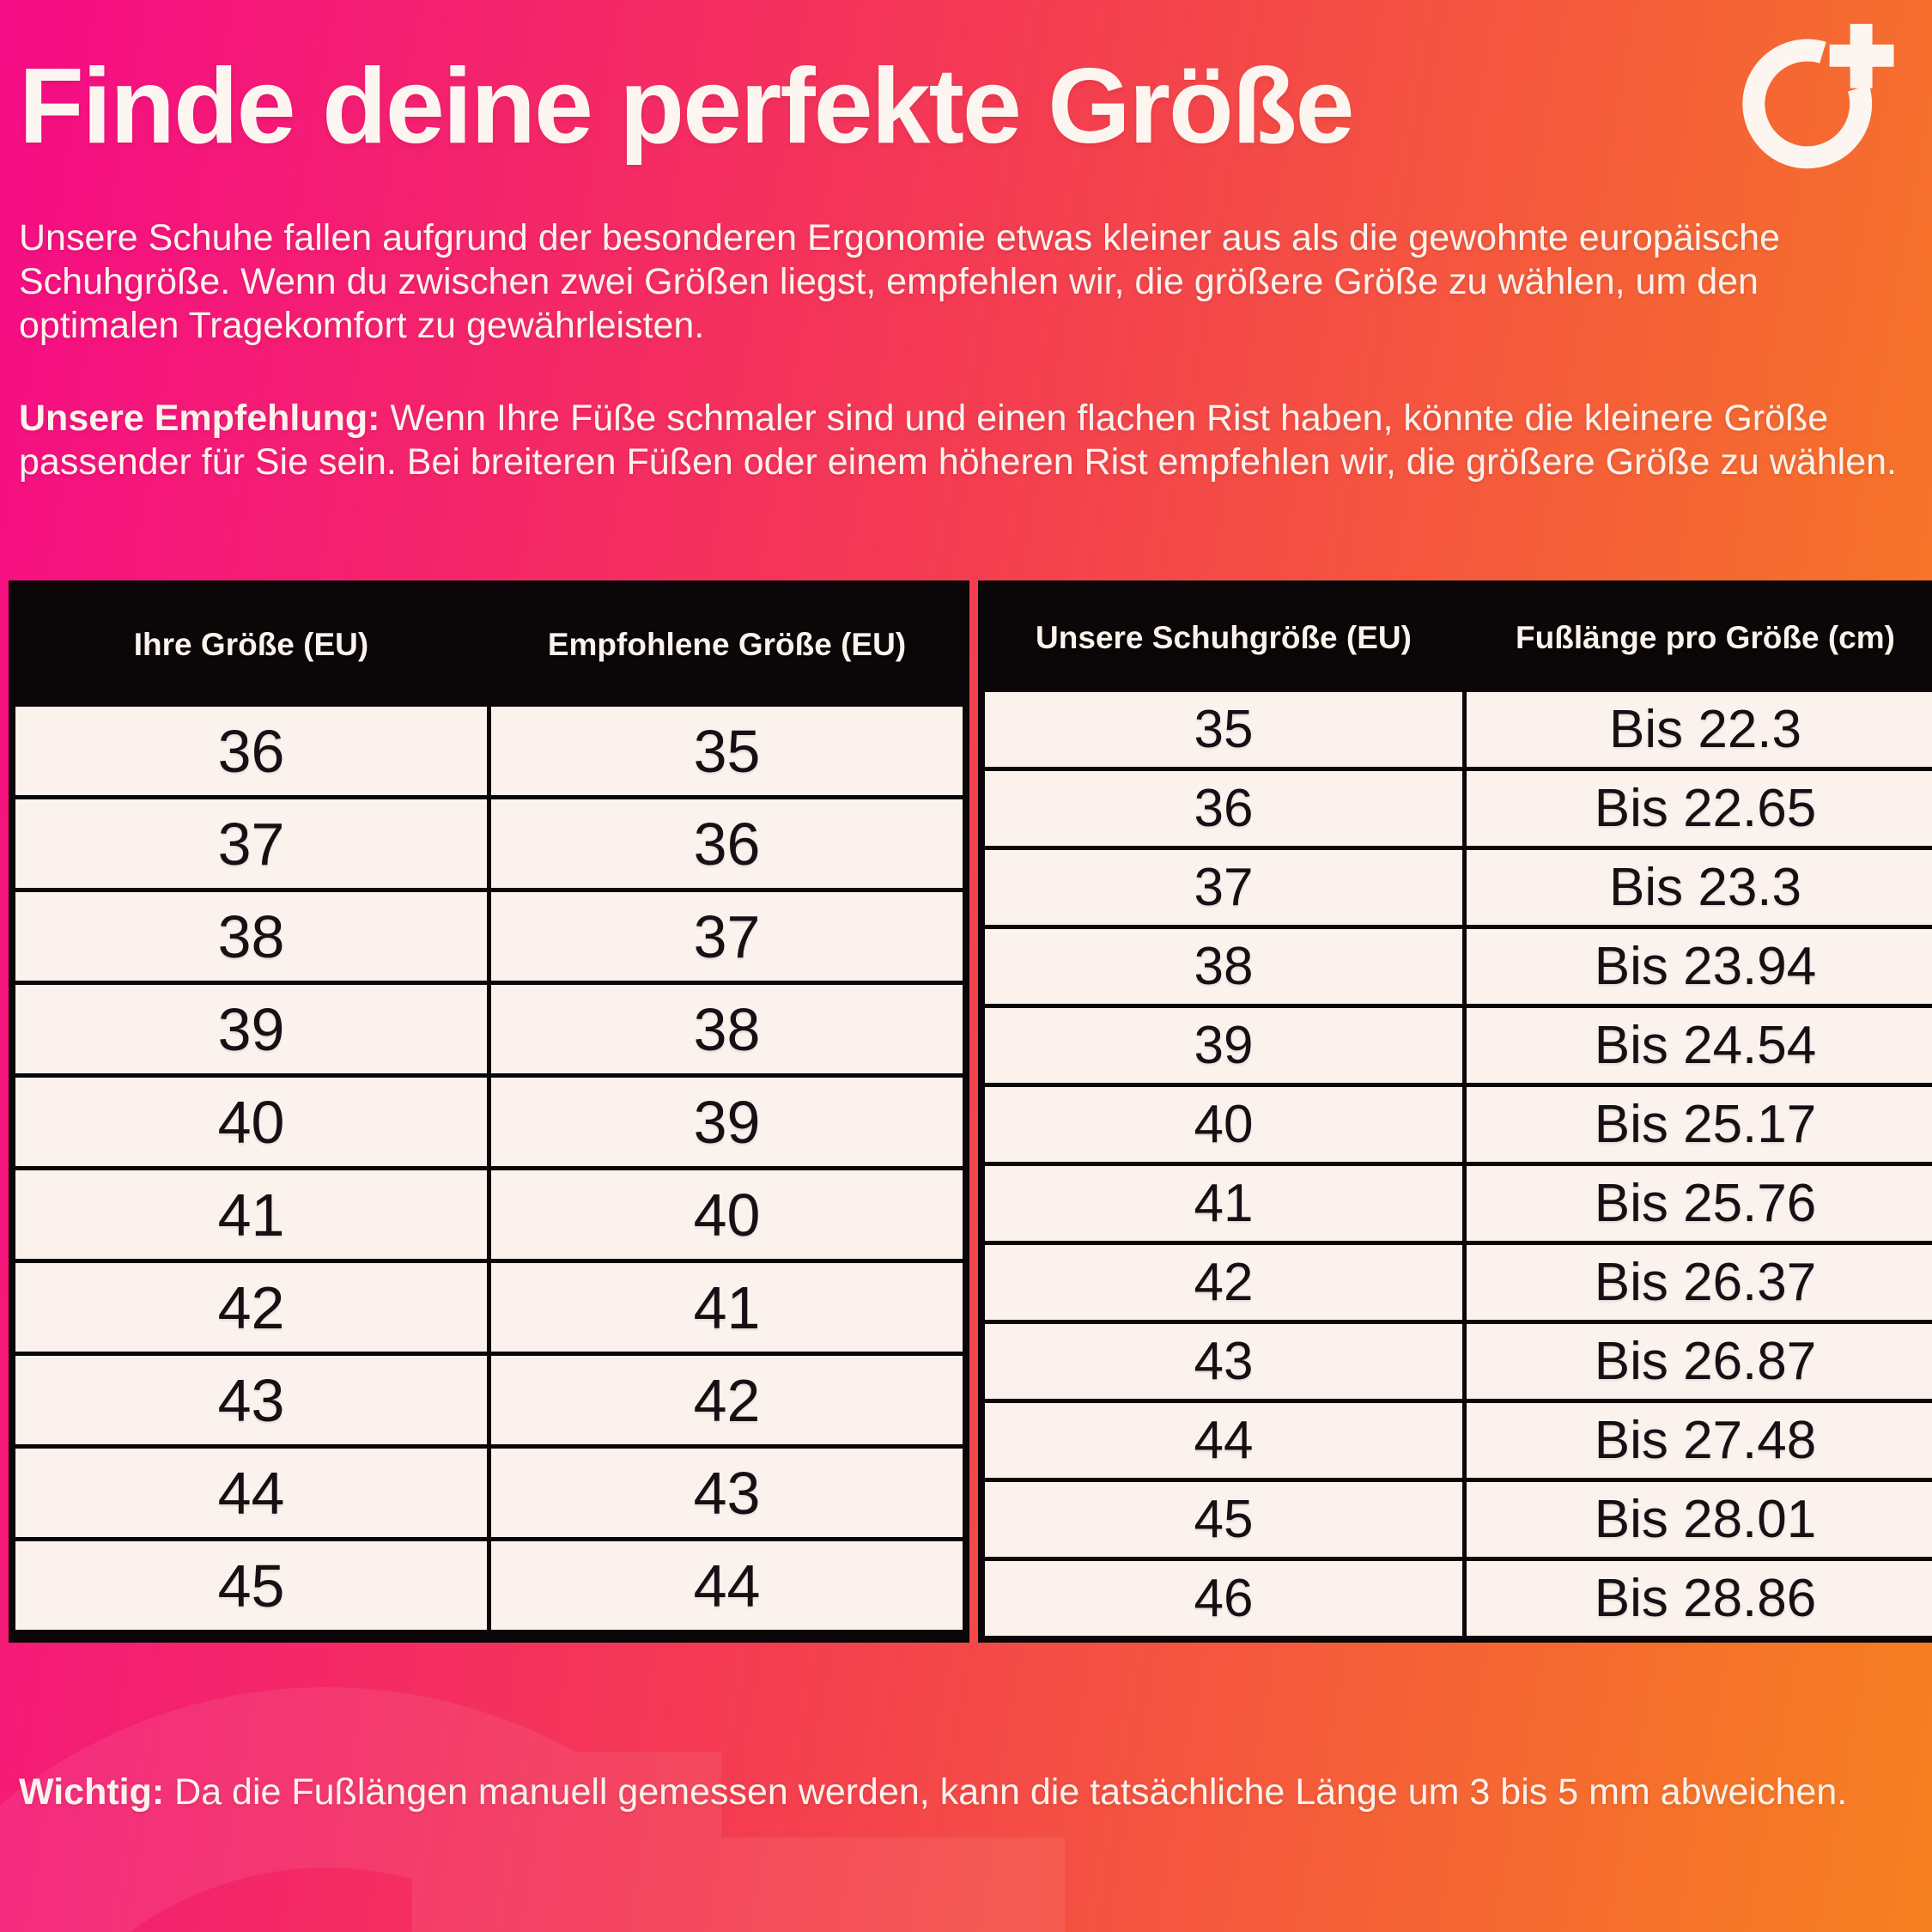 Image resolution: width=1932 pixels, height=1932 pixels. I want to click on your-size-cell: 45, so click(251, 1586).